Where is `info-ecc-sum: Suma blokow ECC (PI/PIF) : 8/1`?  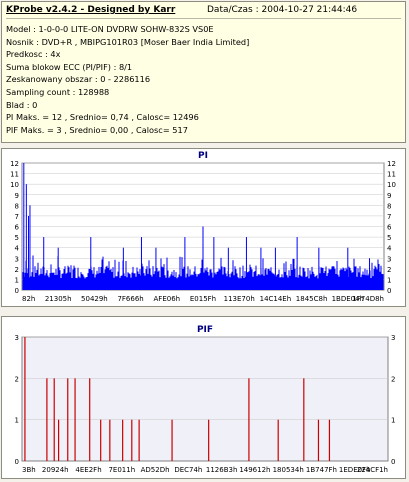
info-ecc-sum: Suma blokow ECC (PI/PIF) : 8/1 is located at coordinates (69, 66).